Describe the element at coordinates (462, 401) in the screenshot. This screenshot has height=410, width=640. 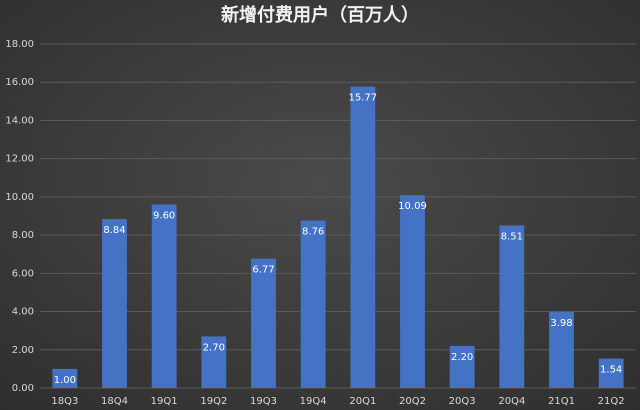
I see `x-tick-label: 20Q3` at that location.